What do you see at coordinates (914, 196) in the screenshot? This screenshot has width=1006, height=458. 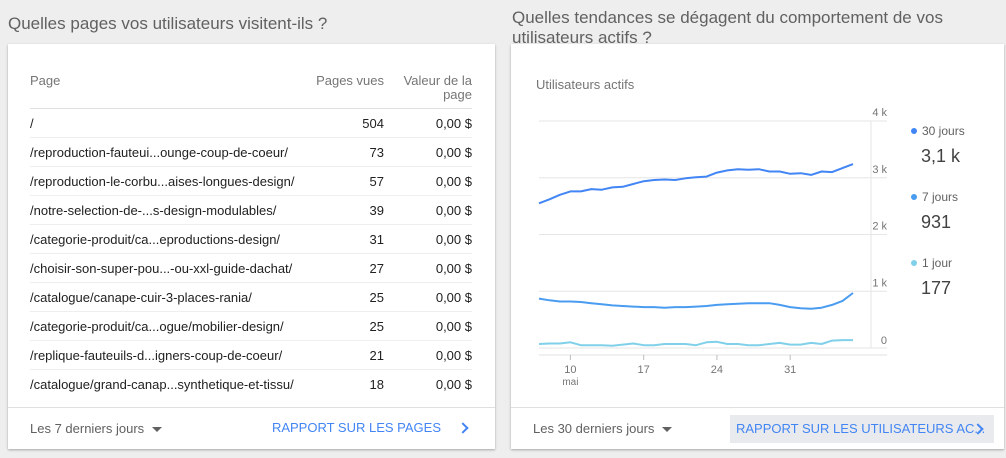 I see `legend-dot-7-days` at bounding box center [914, 196].